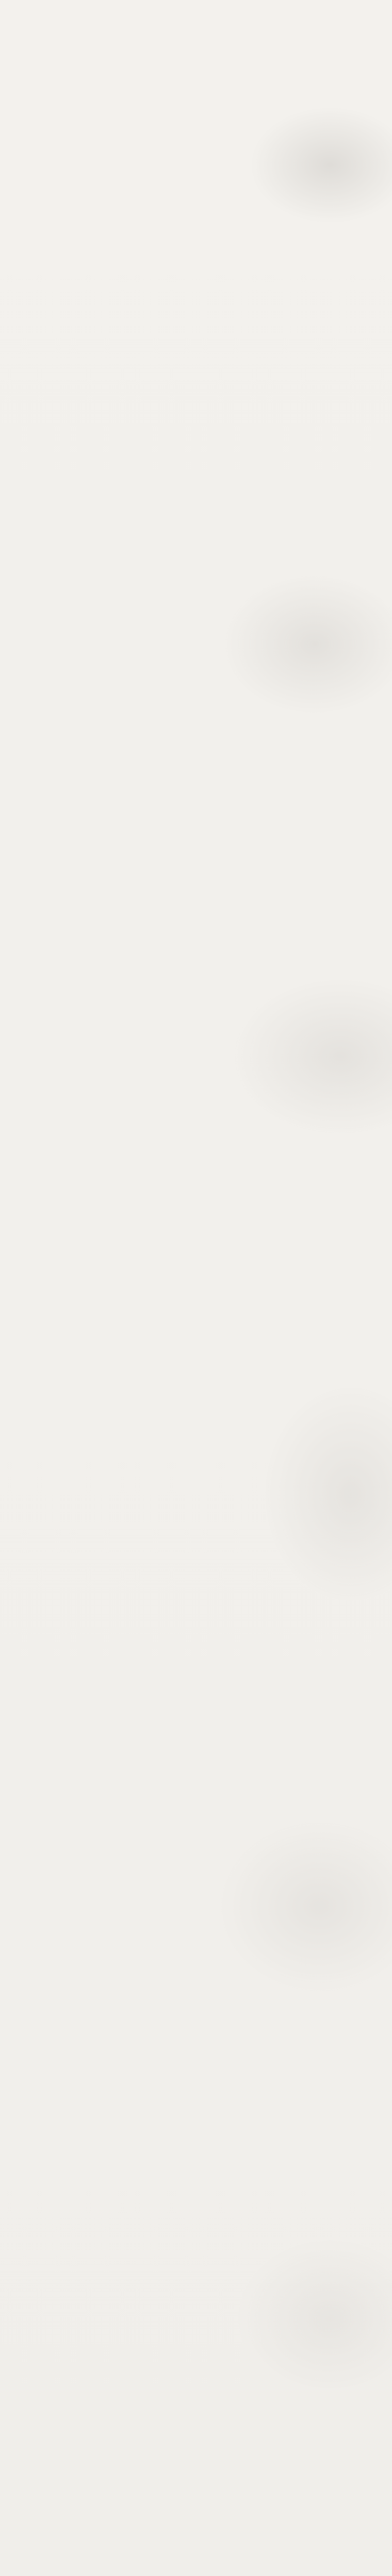  I want to click on index-entry: Kelly, S. J. J., Ornamenting Wood, 70, so click(198, 1784).